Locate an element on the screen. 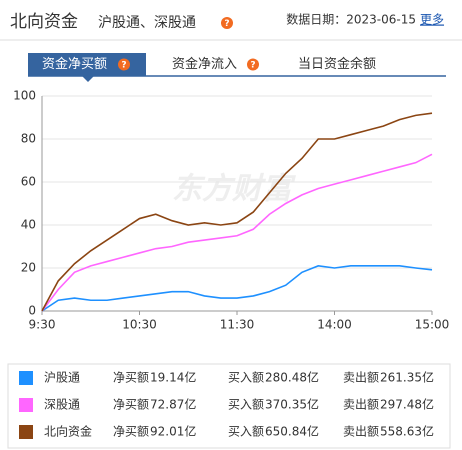 Image resolution: width=462 pixels, height=450 pixels. series-line is located at coordinates (237, 288).